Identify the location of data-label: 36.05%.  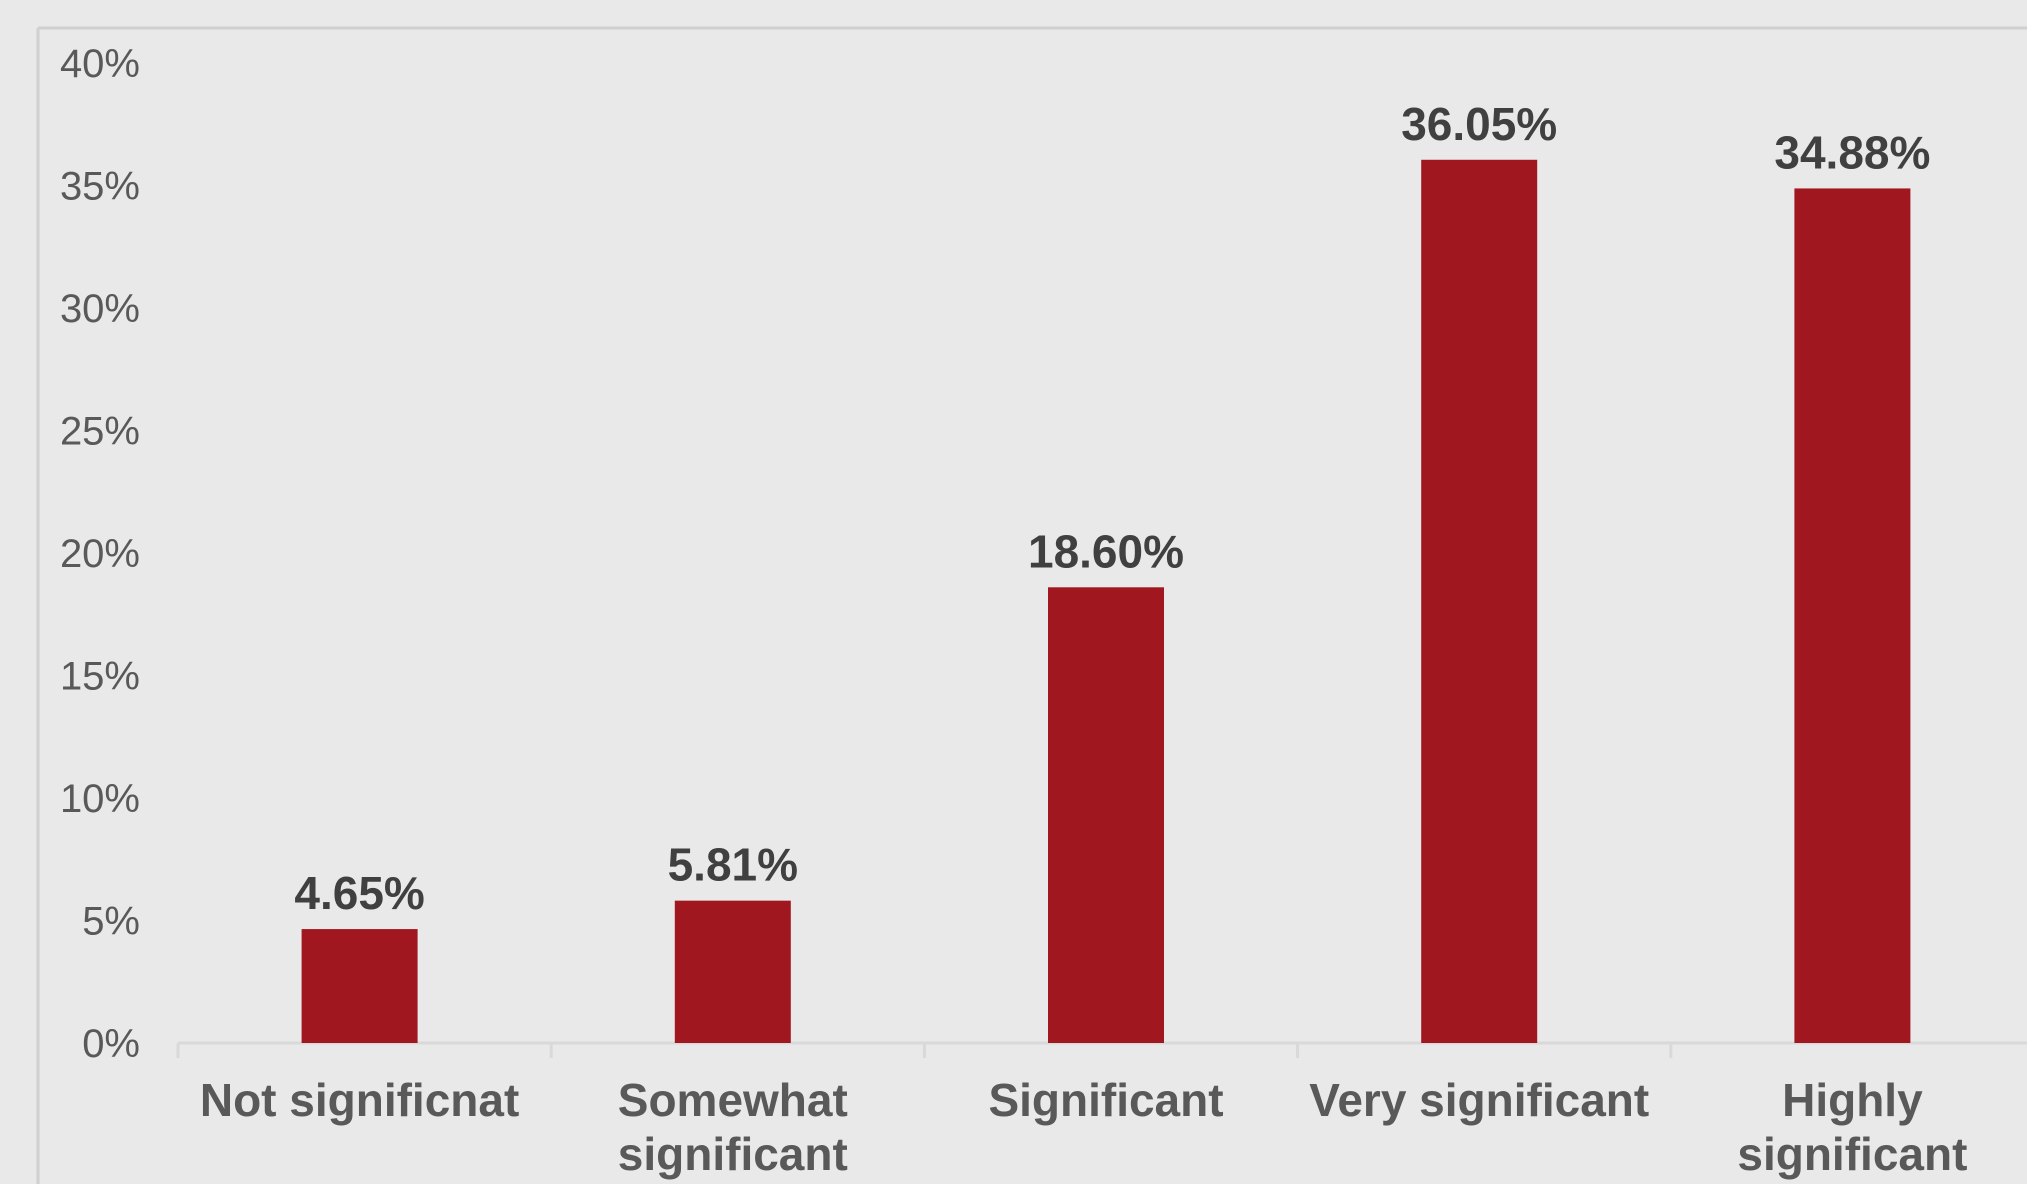
(1479, 124).